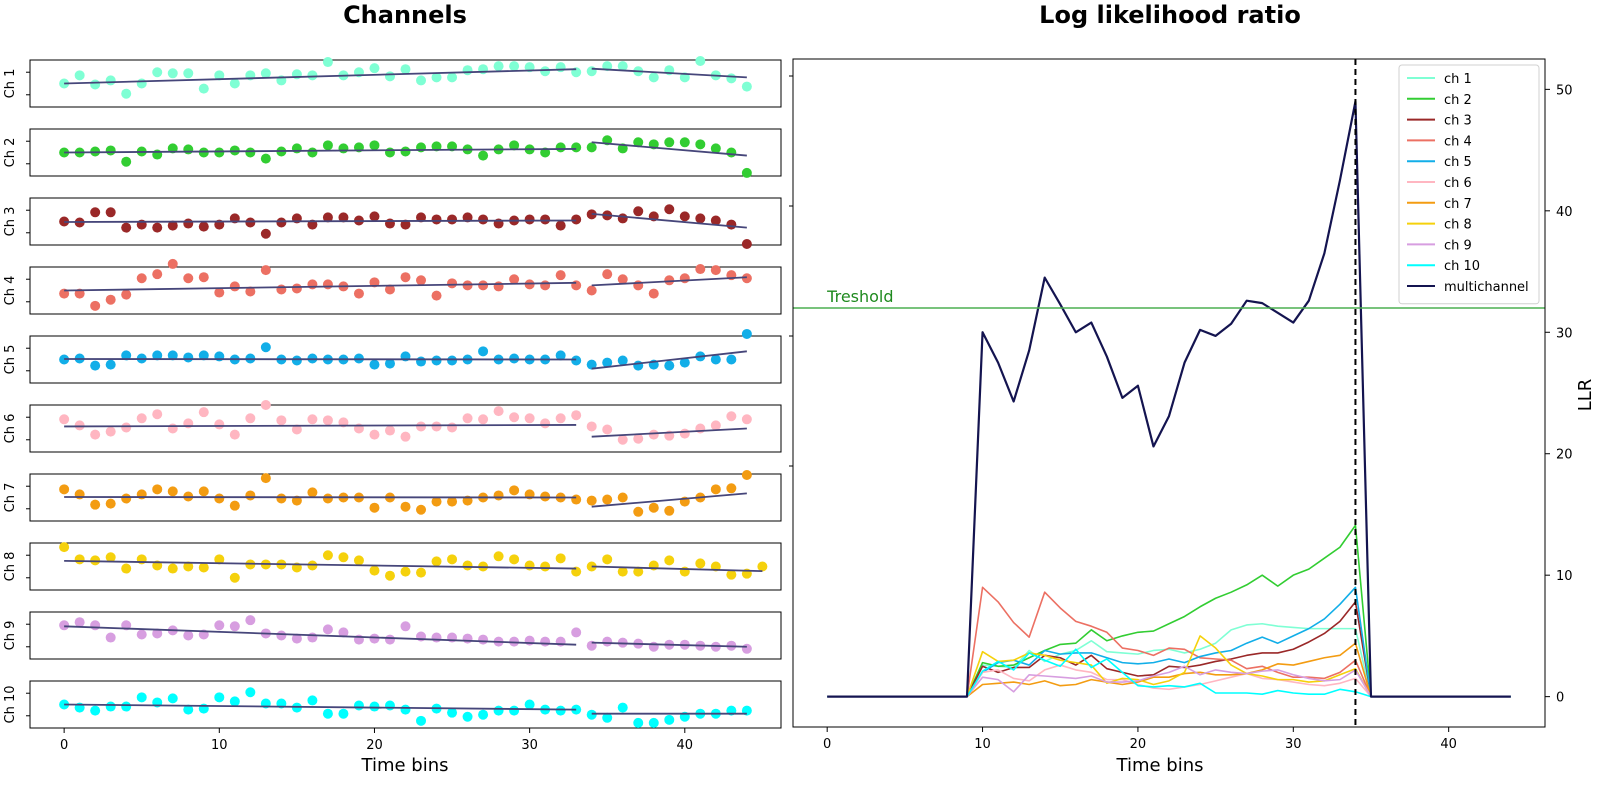 This screenshot has width=1600, height=800. I want to click on channel-panel: Ch 10, so click(392, 704).